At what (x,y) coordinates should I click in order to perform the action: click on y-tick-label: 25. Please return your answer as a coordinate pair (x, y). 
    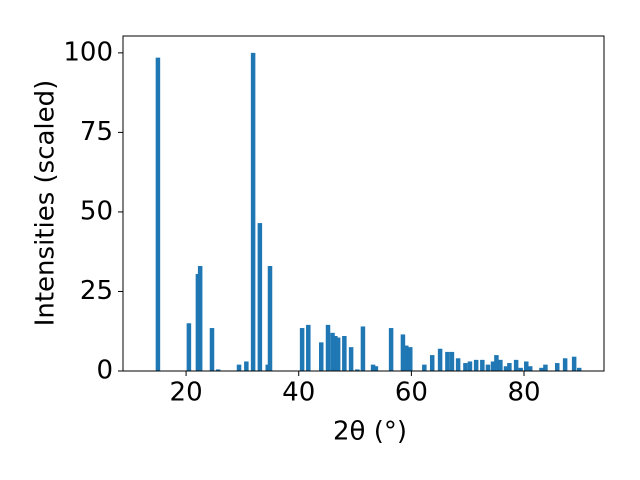
    Looking at the image, I should click on (96, 291).